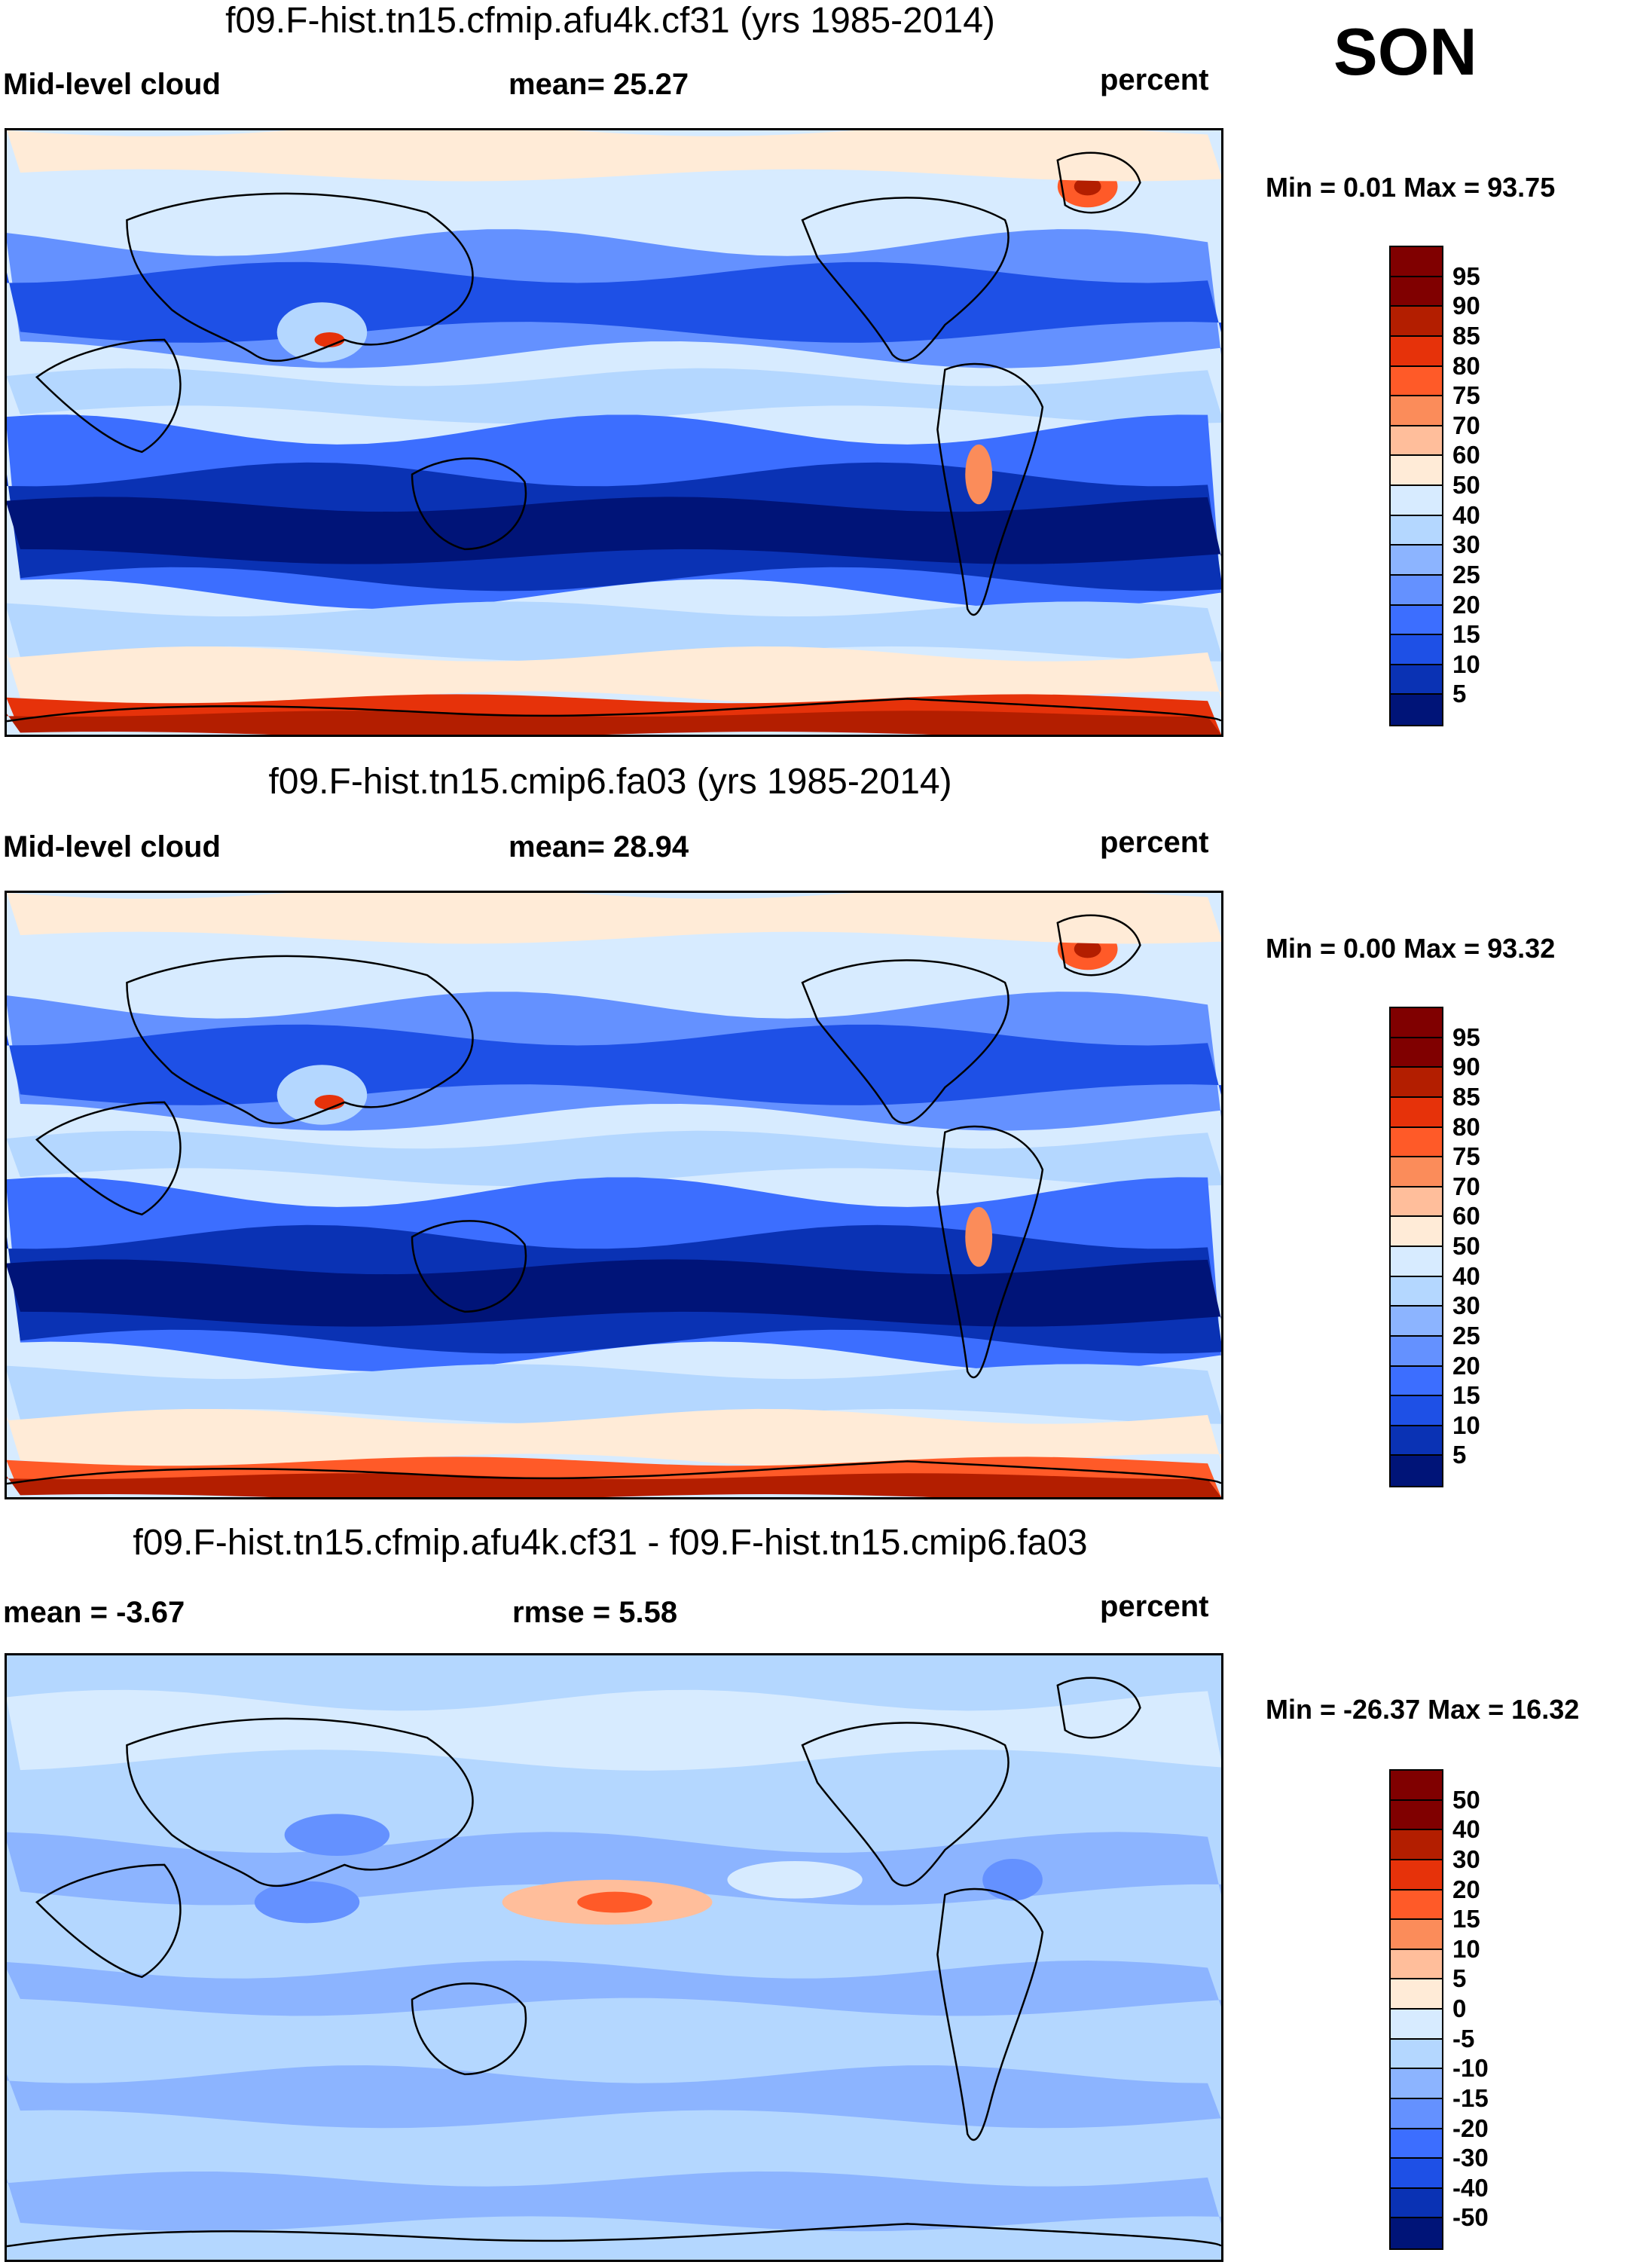  Describe the element at coordinates (1466, 1126) in the screenshot. I see `colorbar-tick-label: 80` at that location.